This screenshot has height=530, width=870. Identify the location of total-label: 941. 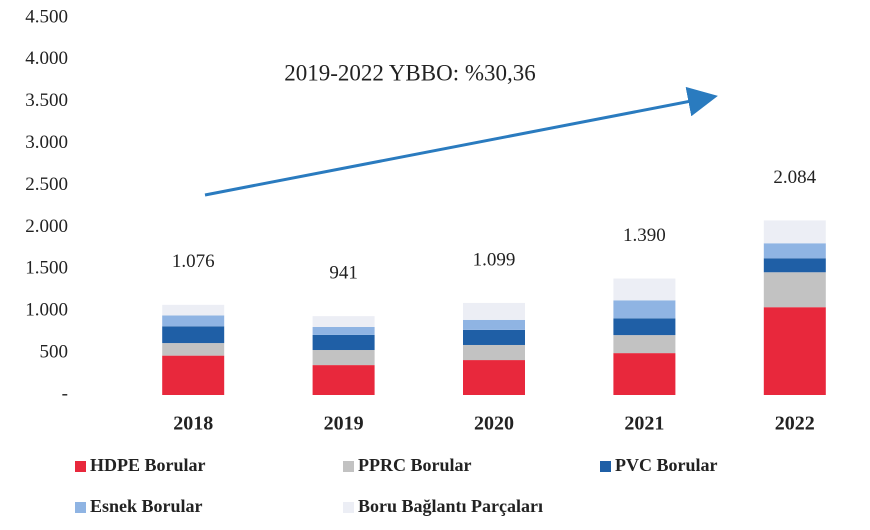
(343, 273).